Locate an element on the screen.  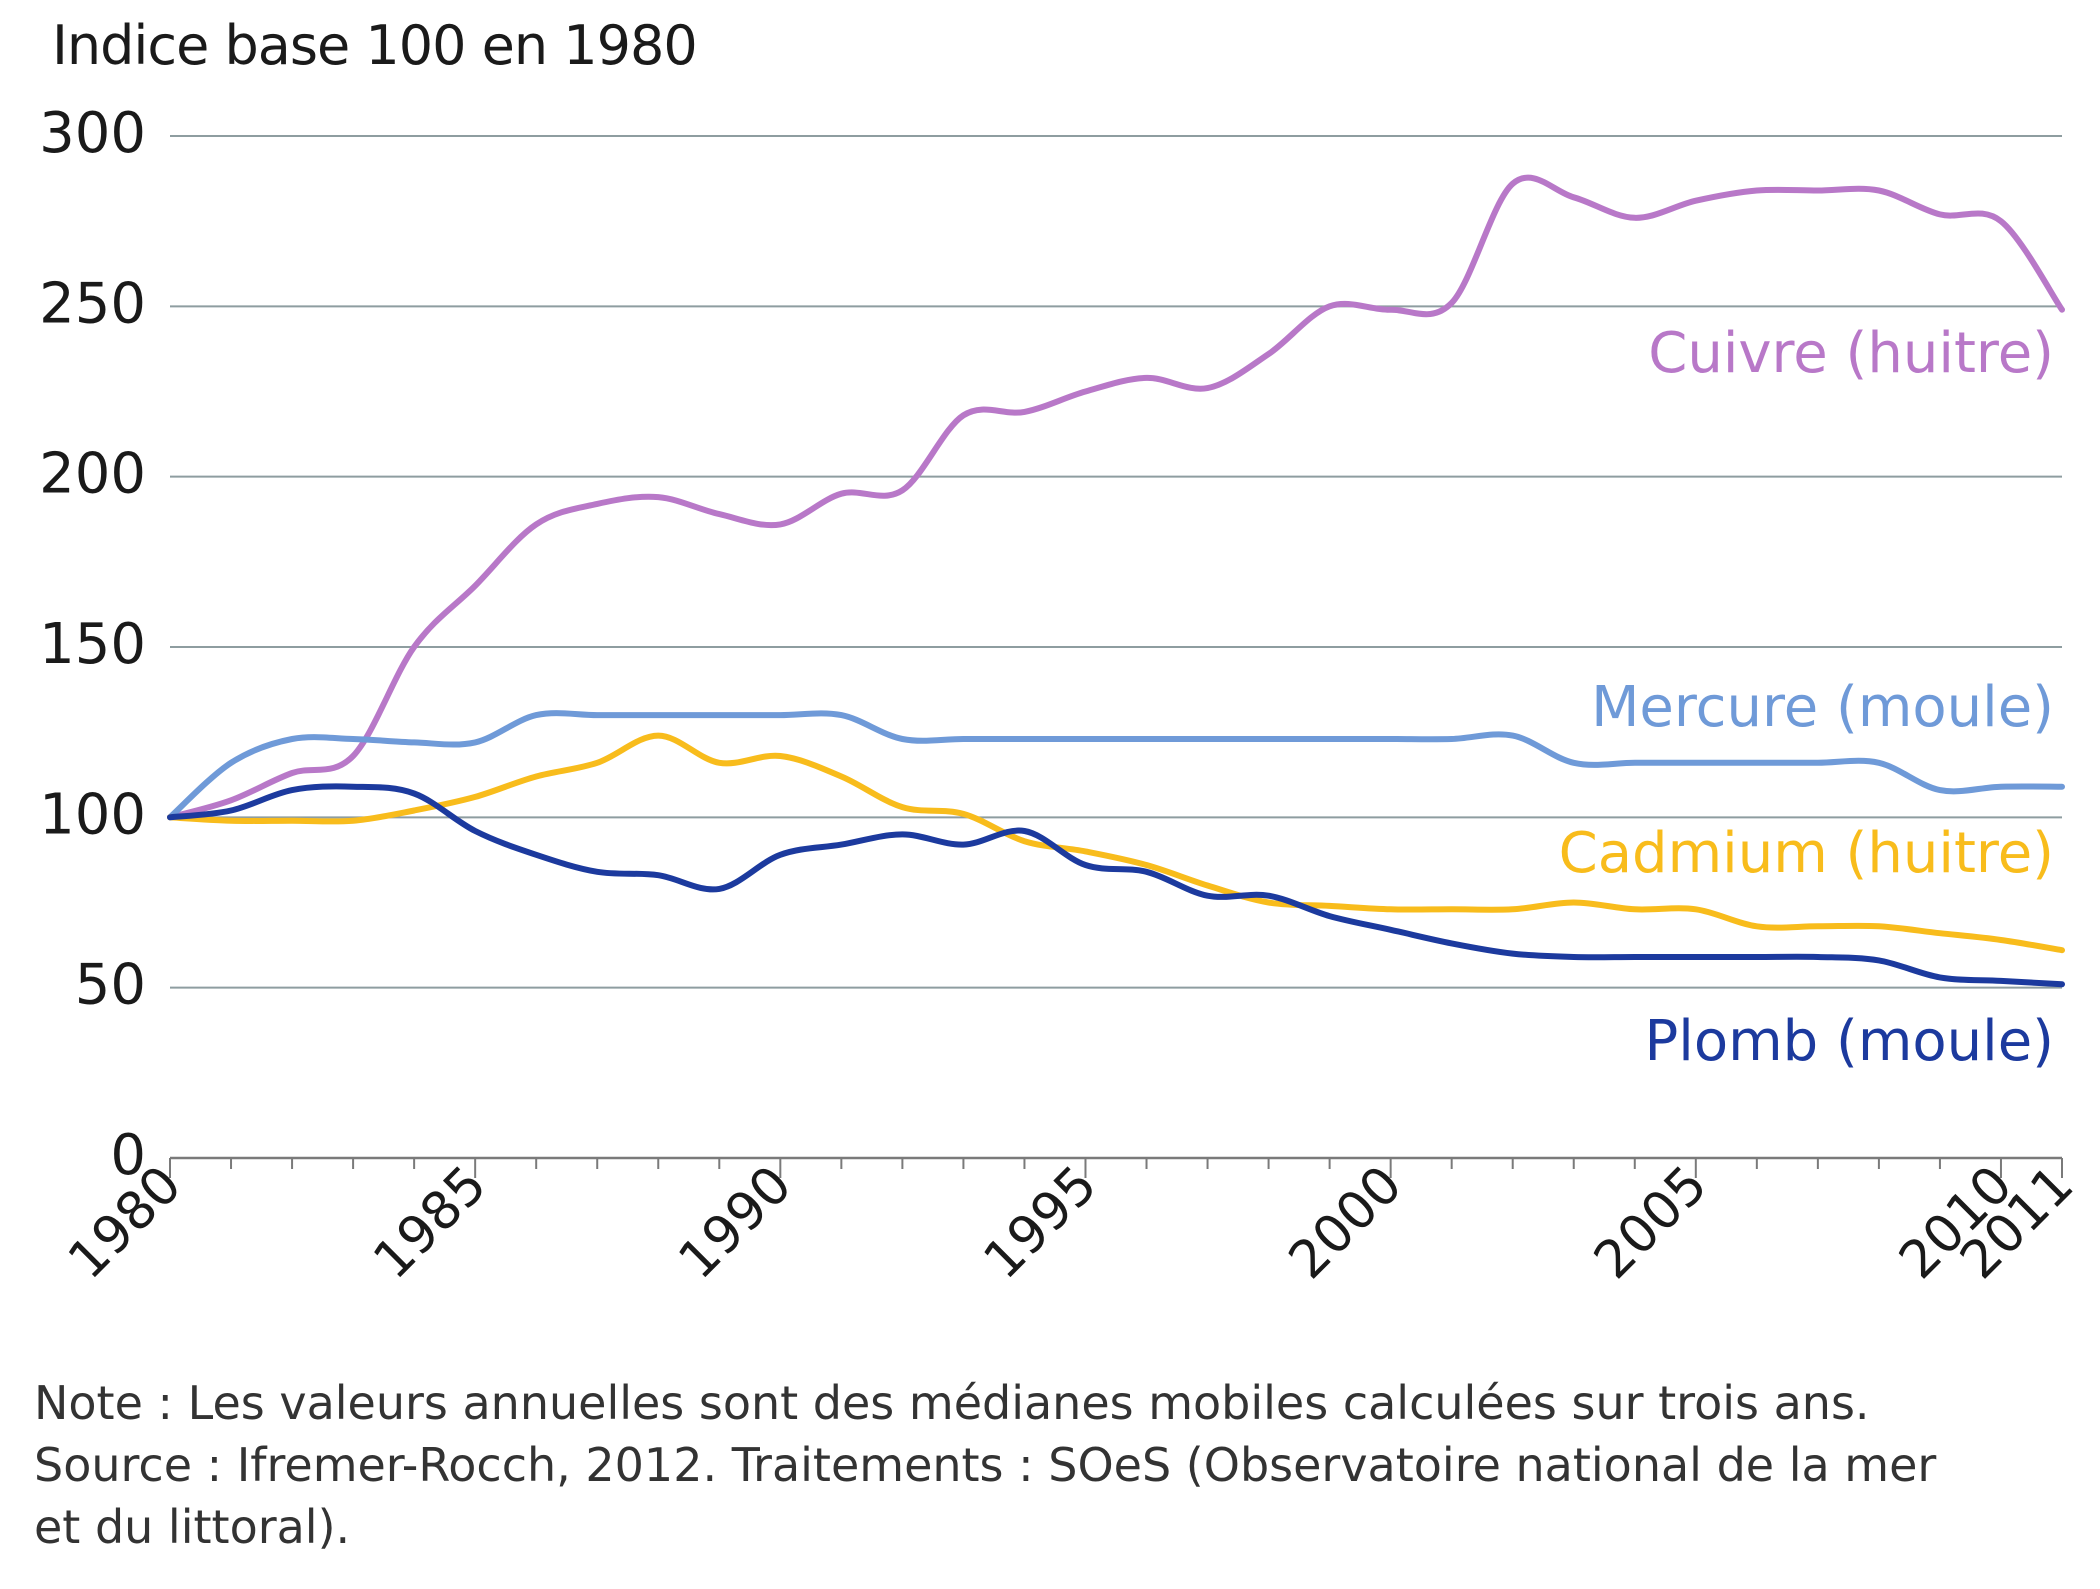
series-label-3: Plomb (moule) is located at coordinates (1850, 1041).